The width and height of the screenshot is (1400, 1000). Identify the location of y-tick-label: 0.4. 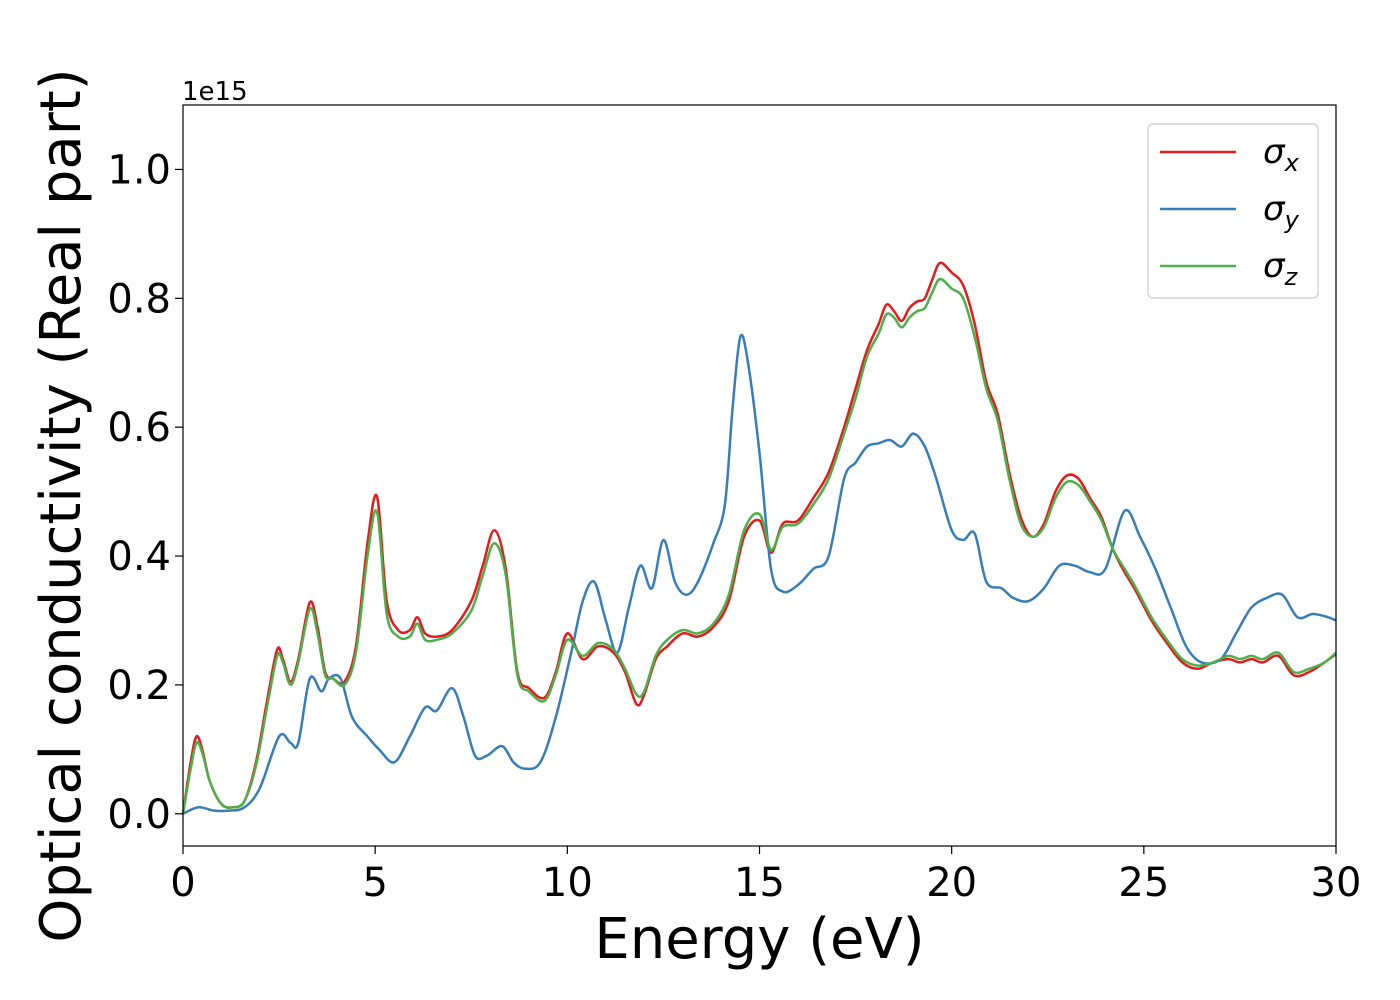
(139, 557).